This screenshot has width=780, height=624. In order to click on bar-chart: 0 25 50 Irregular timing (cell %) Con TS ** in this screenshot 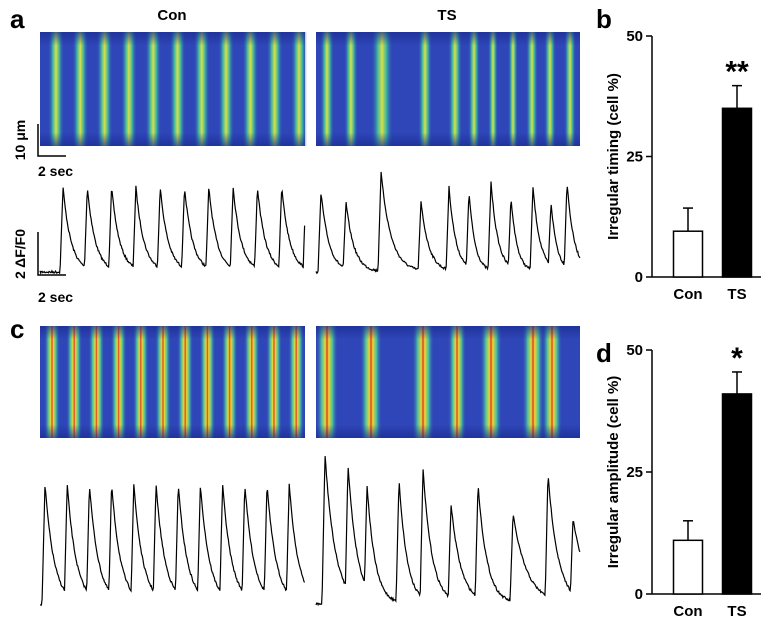, I will do `click(683, 165)`.